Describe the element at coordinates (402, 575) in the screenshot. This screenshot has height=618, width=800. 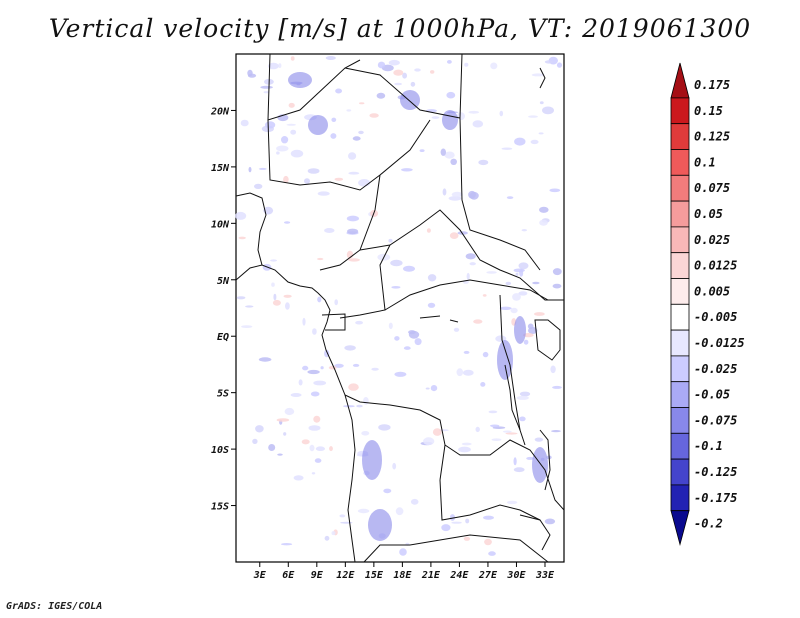
I see `x-tick-label: 18E` at that location.